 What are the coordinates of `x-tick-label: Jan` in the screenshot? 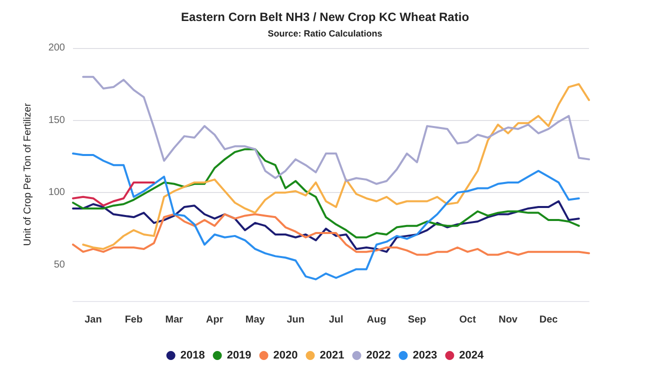 It's located at (93, 320).